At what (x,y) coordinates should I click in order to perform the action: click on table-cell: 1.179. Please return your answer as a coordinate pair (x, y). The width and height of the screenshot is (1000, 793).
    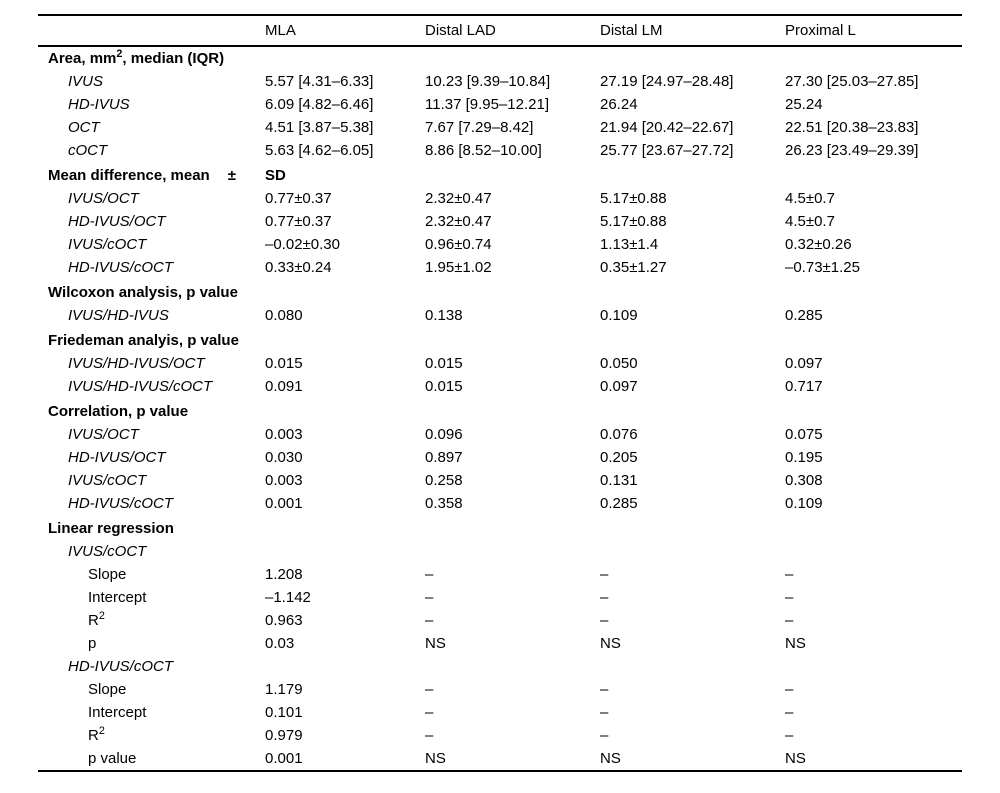
    Looking at the image, I should click on (284, 689).